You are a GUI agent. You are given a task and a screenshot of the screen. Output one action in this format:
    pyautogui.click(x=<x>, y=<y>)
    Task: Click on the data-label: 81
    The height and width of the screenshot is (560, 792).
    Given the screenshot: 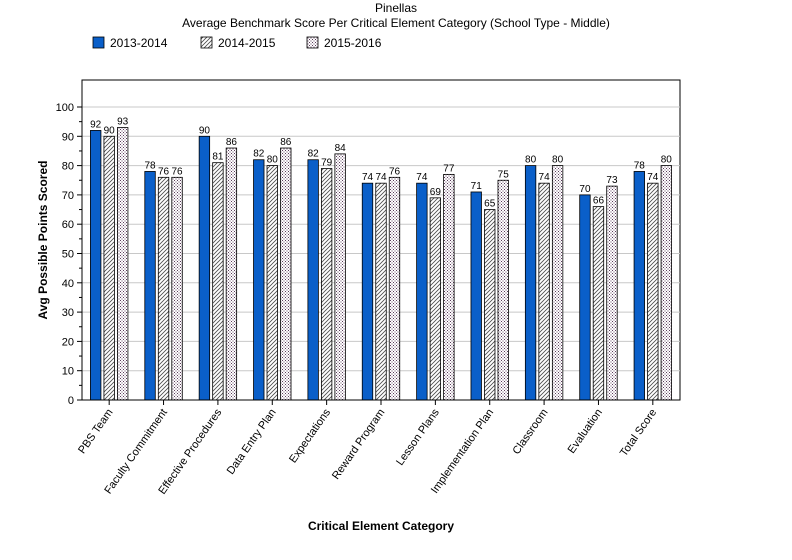 What is the action you would take?
    pyautogui.click(x=218, y=157)
    